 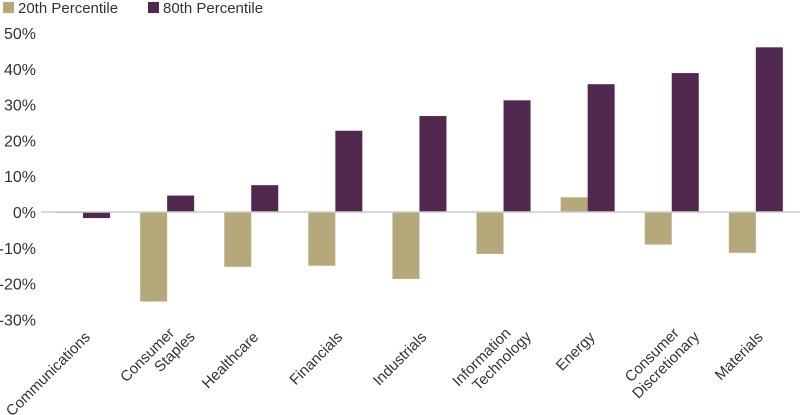 I want to click on legend-label: 80th Percentile, so click(x=213, y=8).